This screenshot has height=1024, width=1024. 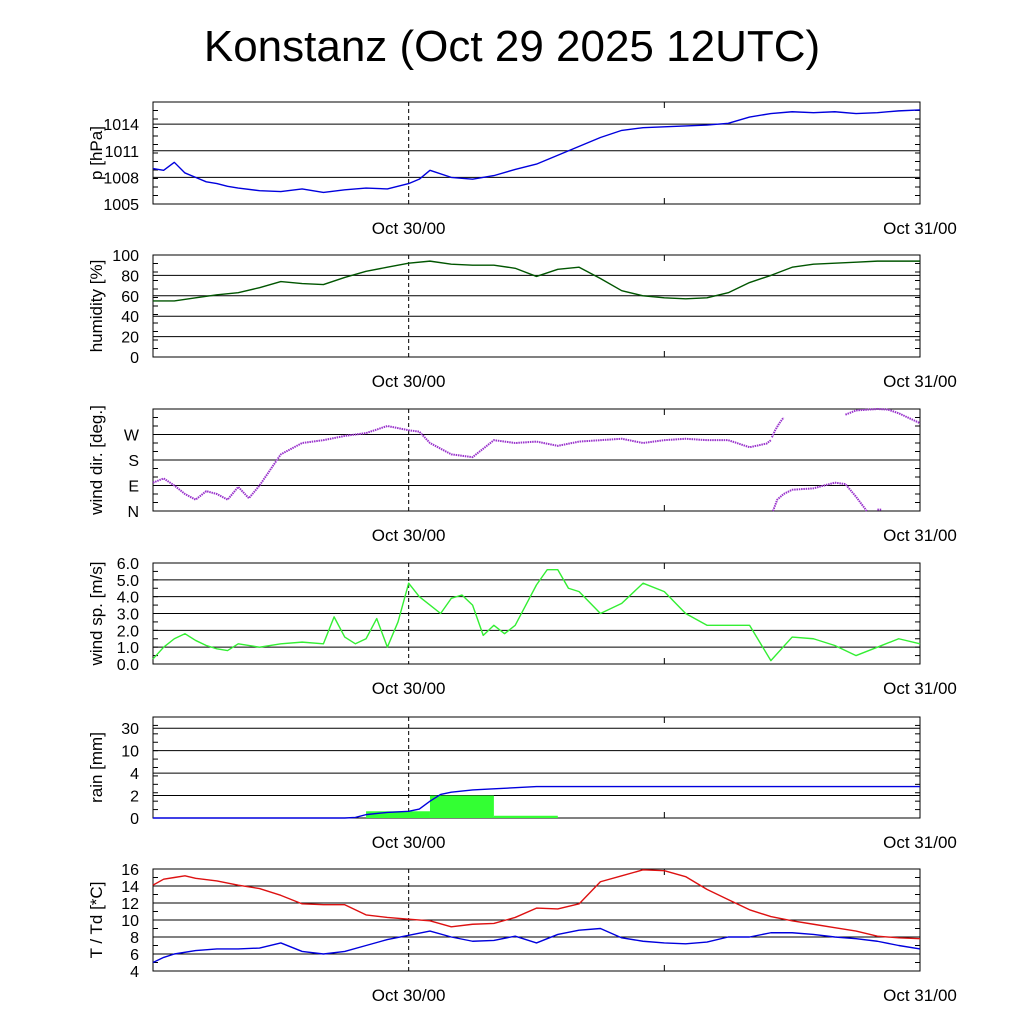 What do you see at coordinates (409, 381) in the screenshot?
I see `humidity-xtick-label-0: Oct 30/00` at bounding box center [409, 381].